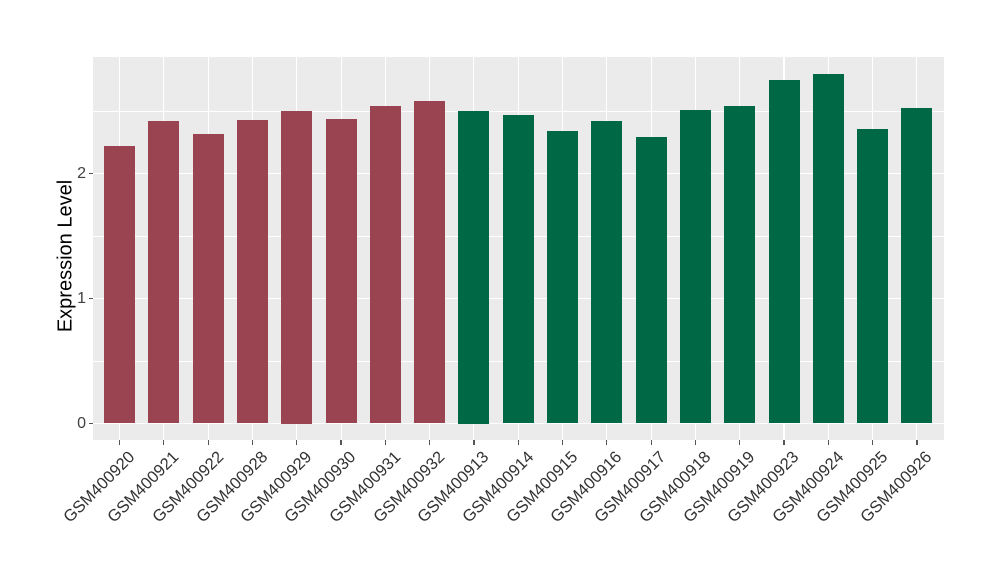  What do you see at coordinates (740, 265) in the screenshot?
I see `bar-GSM400919` at bounding box center [740, 265].